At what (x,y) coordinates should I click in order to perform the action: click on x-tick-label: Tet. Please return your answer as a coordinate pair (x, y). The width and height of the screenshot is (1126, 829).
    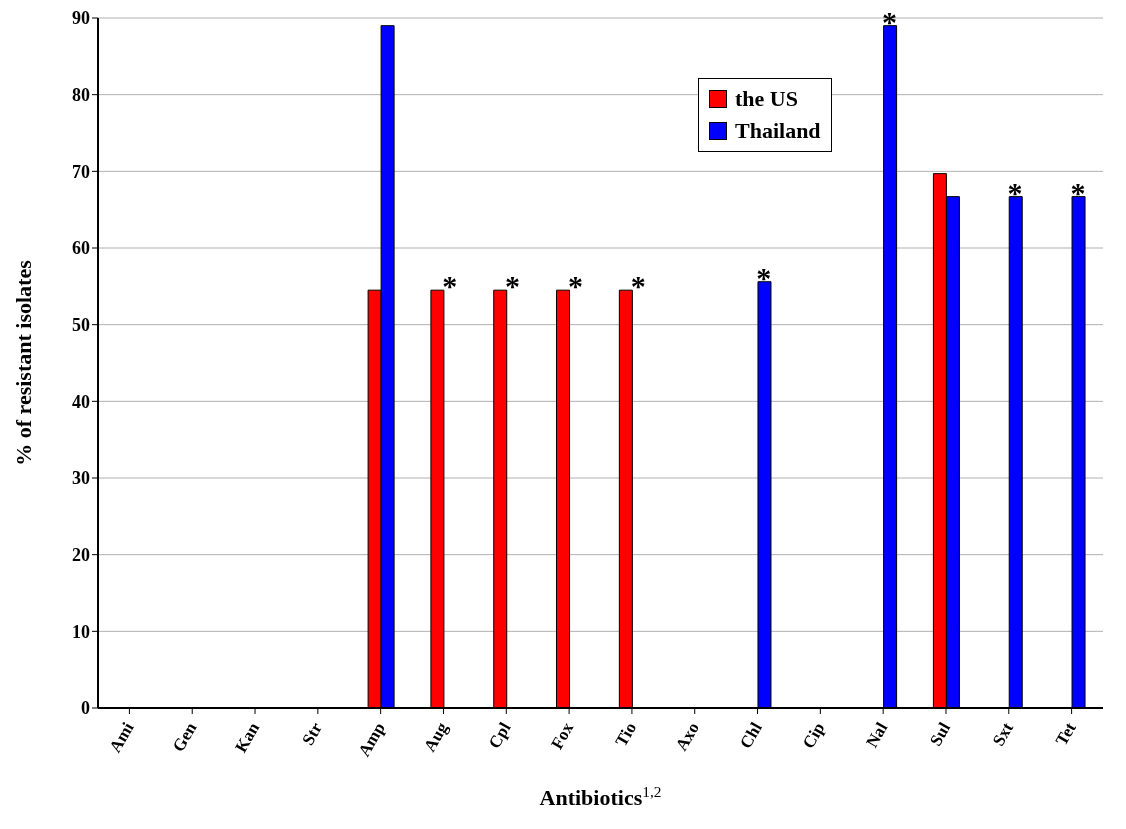
    Looking at the image, I should click on (1065, 733).